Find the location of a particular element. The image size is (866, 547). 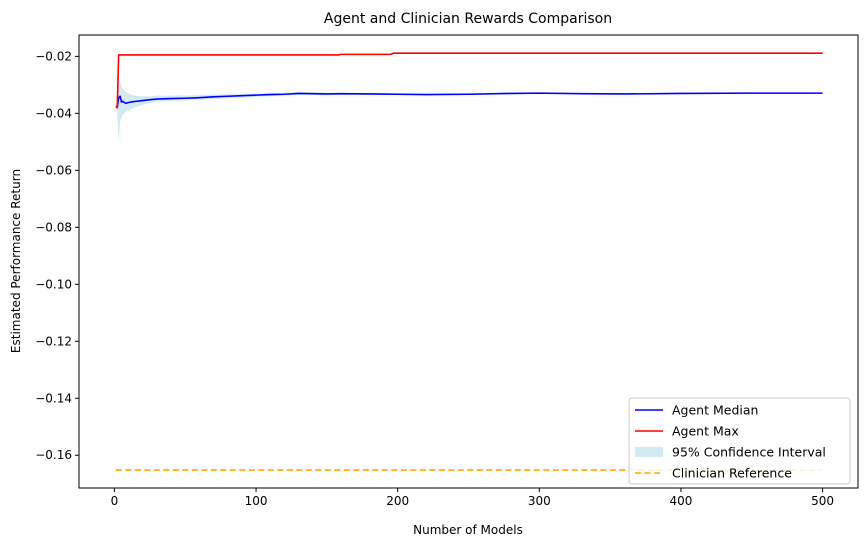

y-tick-label: −0.14 is located at coordinates (53, 398).